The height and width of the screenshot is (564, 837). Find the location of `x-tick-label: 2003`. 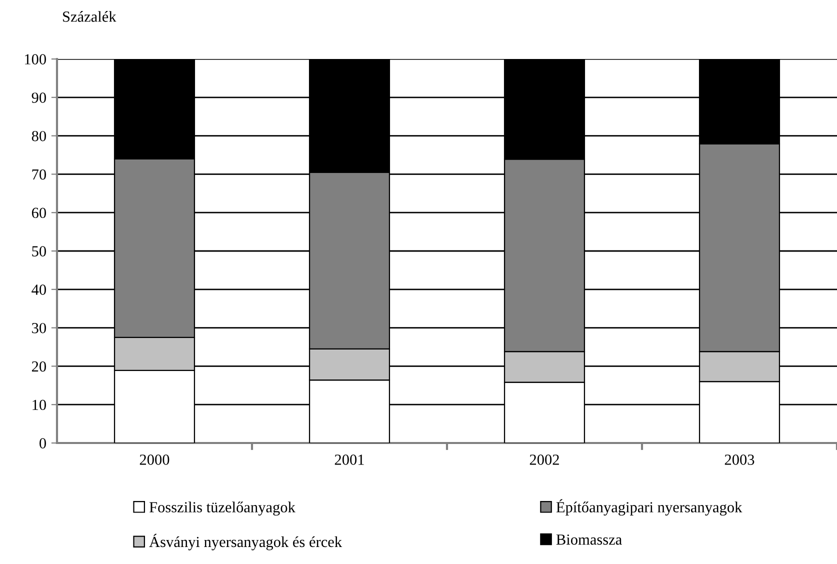

x-tick-label: 2003 is located at coordinates (739, 459).